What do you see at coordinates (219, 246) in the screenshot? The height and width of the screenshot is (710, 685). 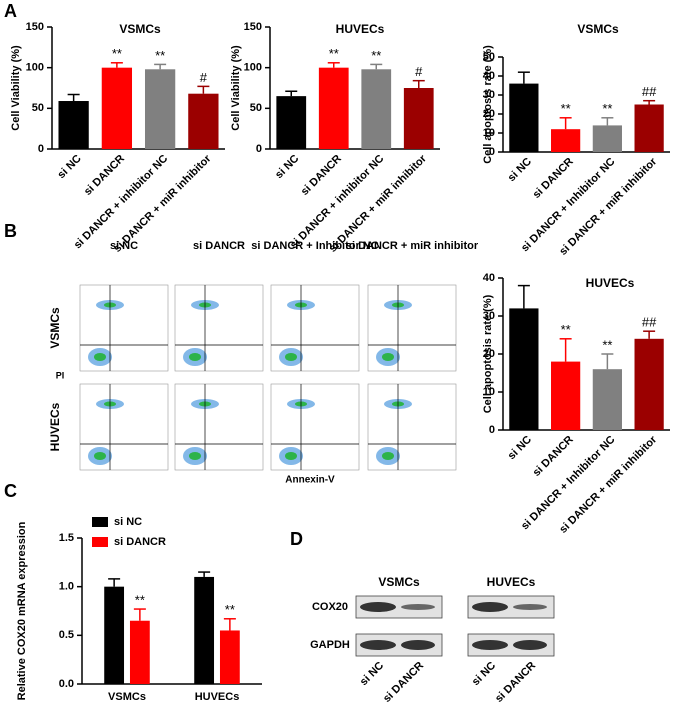 I see `column-label: si DANCR` at bounding box center [219, 246].